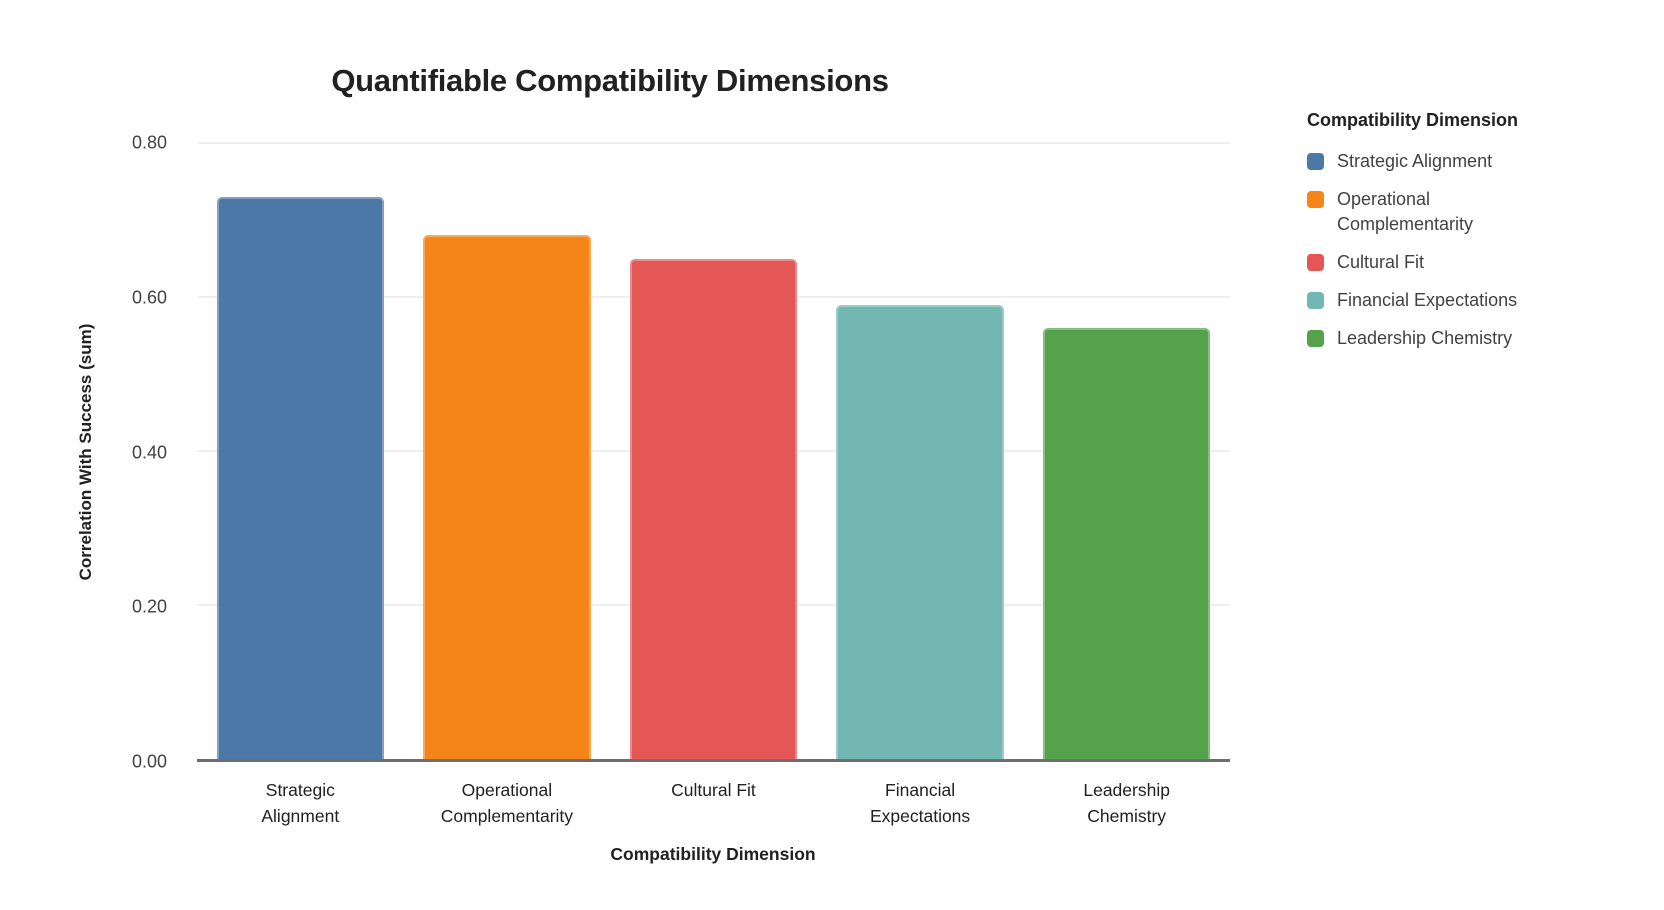  Describe the element at coordinates (1405, 211) in the screenshot. I see `legend-item-label: Operational Complementarity` at that location.